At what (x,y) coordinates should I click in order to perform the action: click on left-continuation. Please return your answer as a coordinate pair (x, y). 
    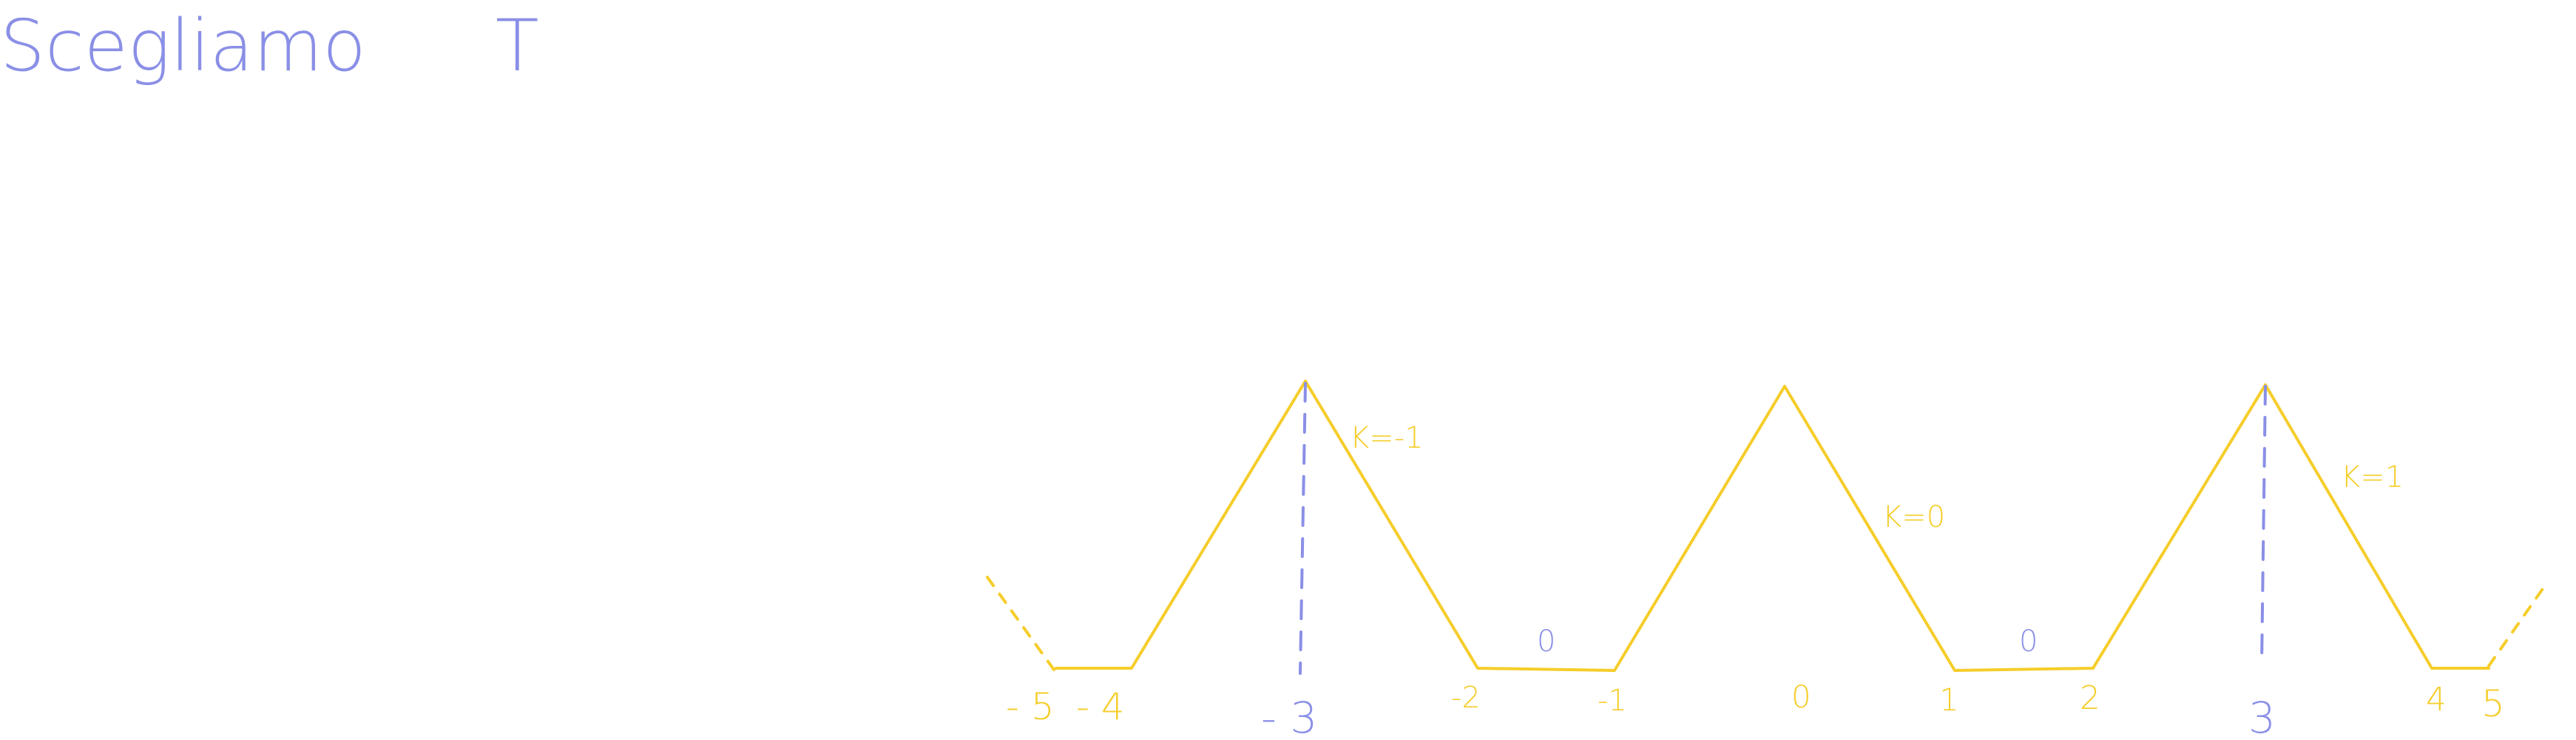
    Looking at the image, I should click on (1020, 623).